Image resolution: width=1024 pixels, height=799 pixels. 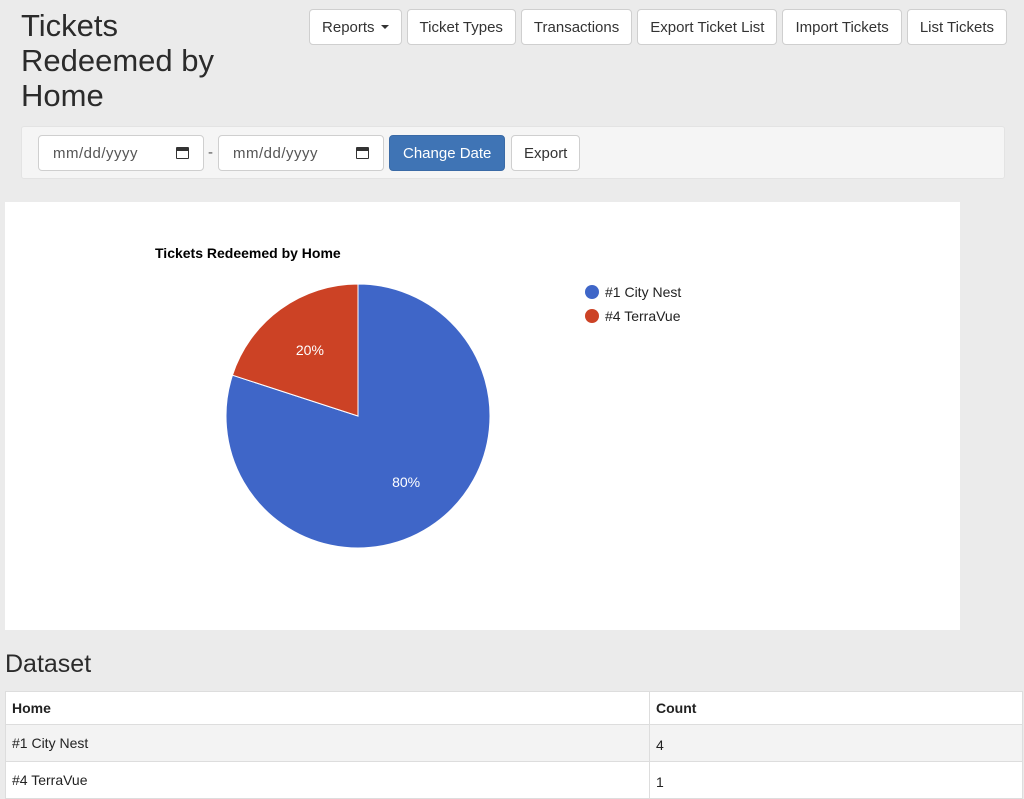 What do you see at coordinates (295, 350) in the screenshot?
I see `pie-slice` at bounding box center [295, 350].